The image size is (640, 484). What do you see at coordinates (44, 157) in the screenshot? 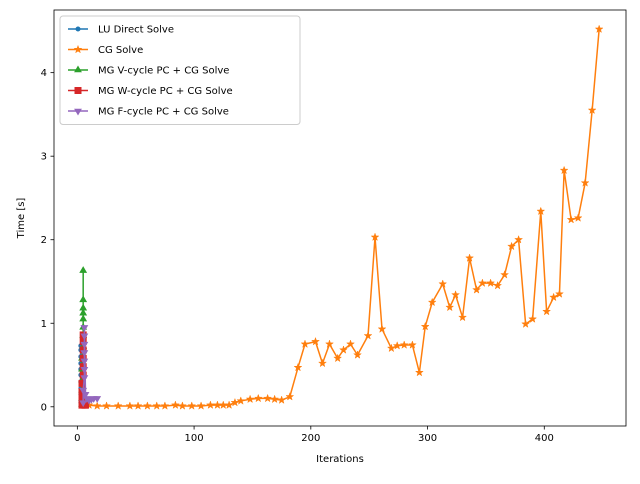
I see `y-tick-label: 3` at bounding box center [44, 157].